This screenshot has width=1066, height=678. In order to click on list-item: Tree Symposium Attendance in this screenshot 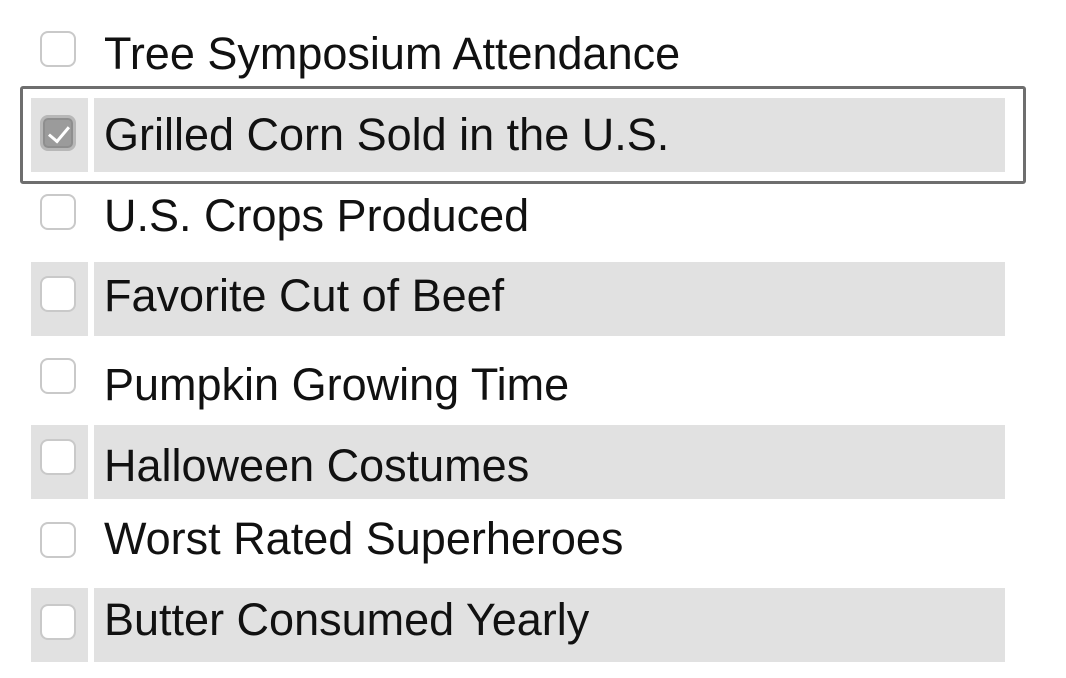, I will do `click(518, 53)`.